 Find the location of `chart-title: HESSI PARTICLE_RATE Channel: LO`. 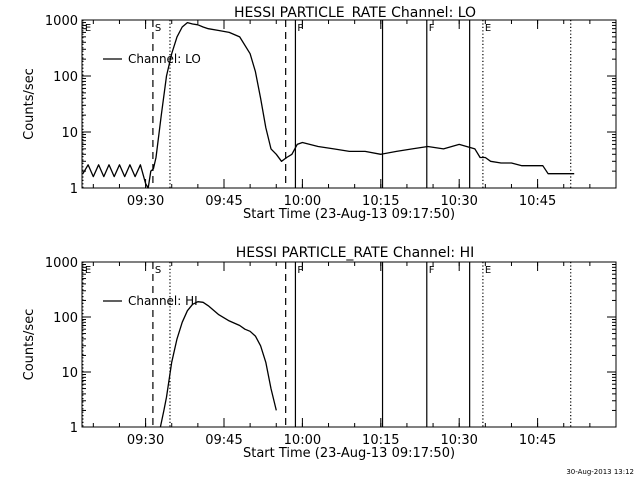

chart-title: HESSI PARTICLE_RATE Channel: LO is located at coordinates (355, 13).